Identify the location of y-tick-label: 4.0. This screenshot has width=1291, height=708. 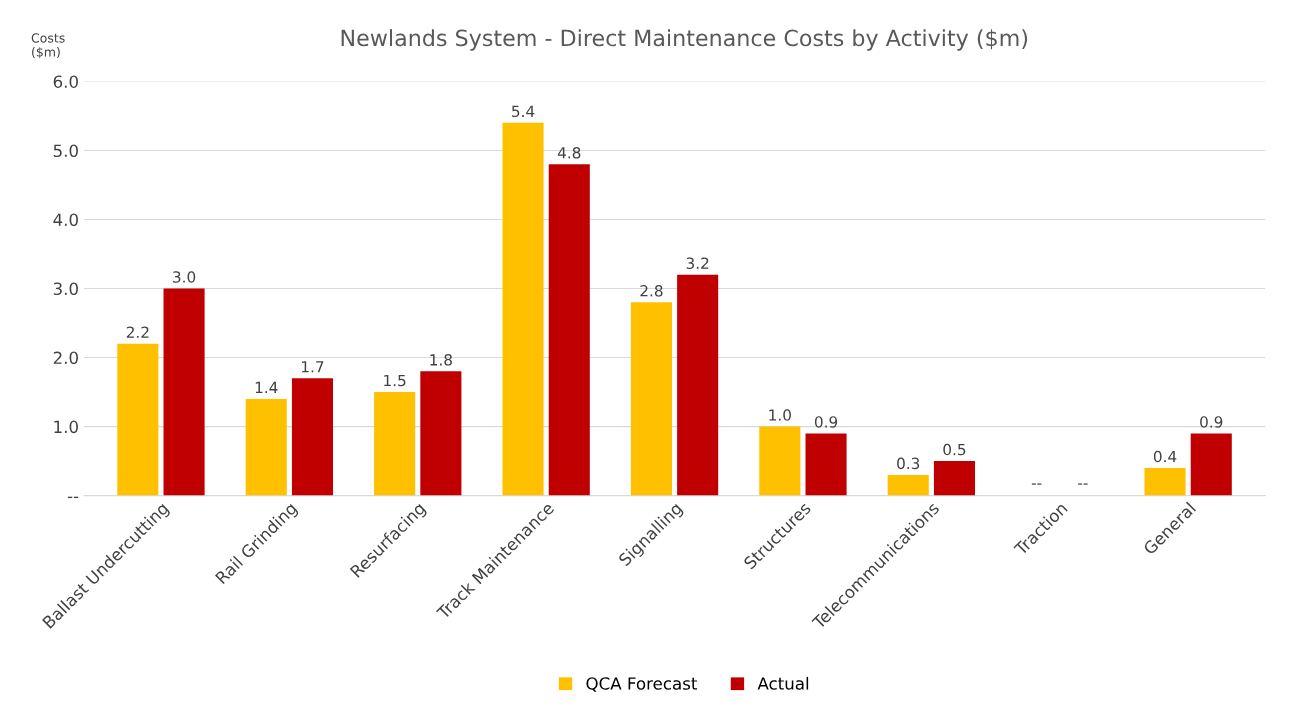
(65, 220).